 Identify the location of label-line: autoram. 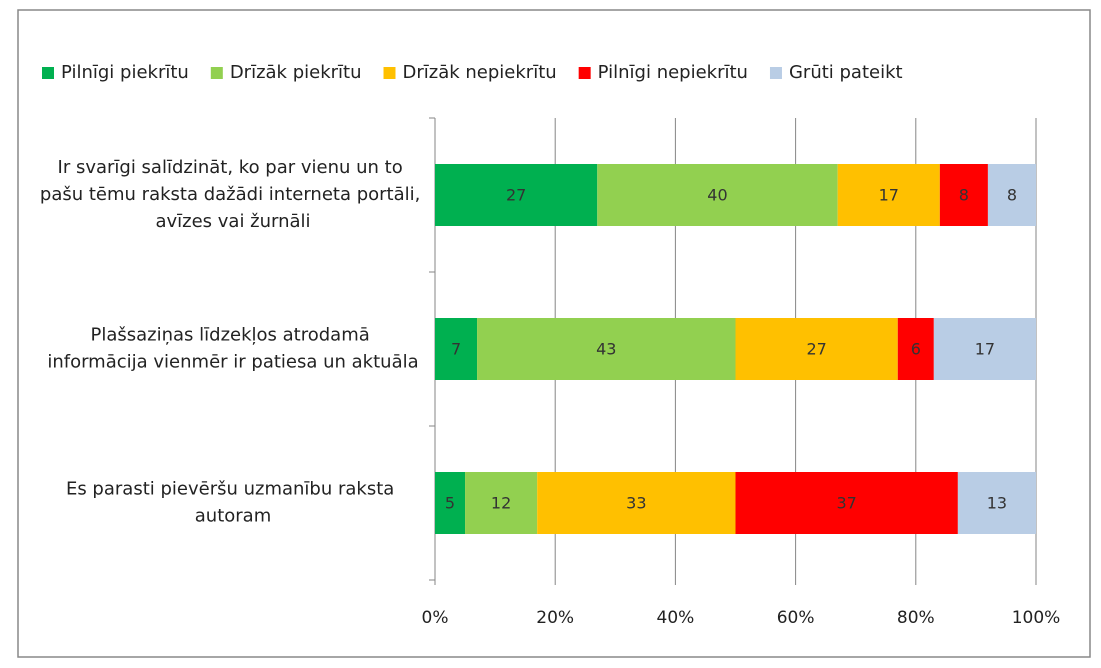
(233, 516).